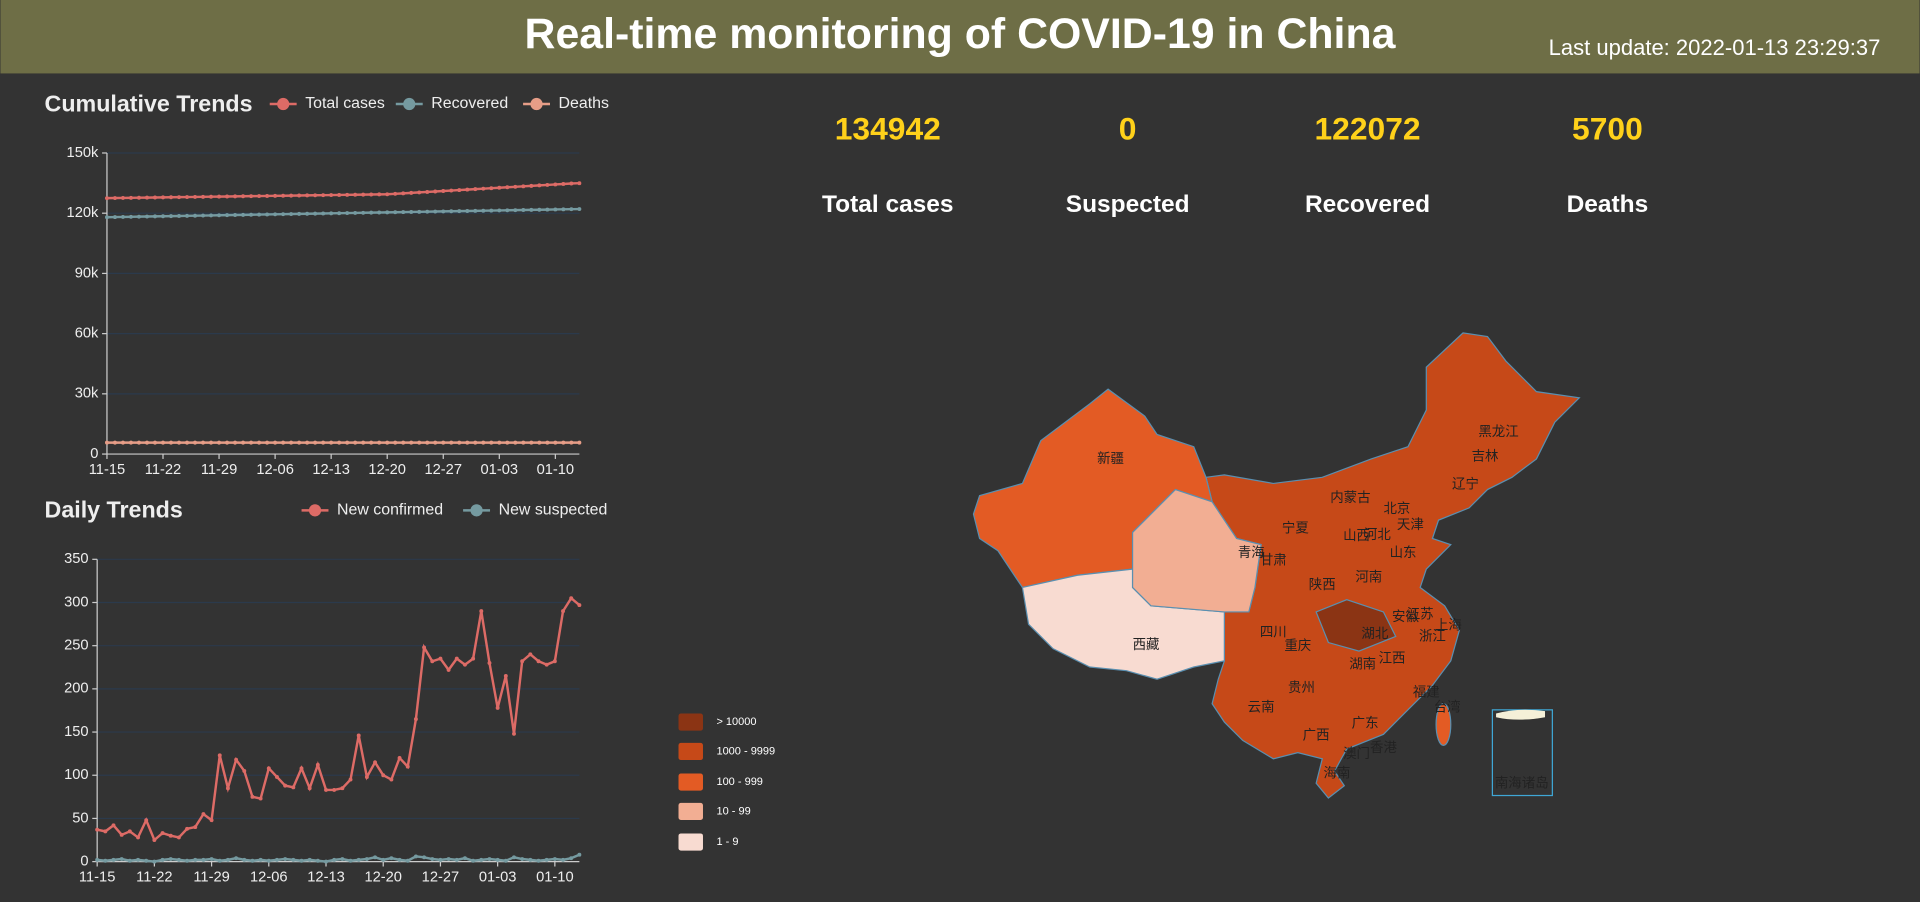 This screenshot has height=902, width=1920. I want to click on province-label: 宁夏, so click(1295, 528).